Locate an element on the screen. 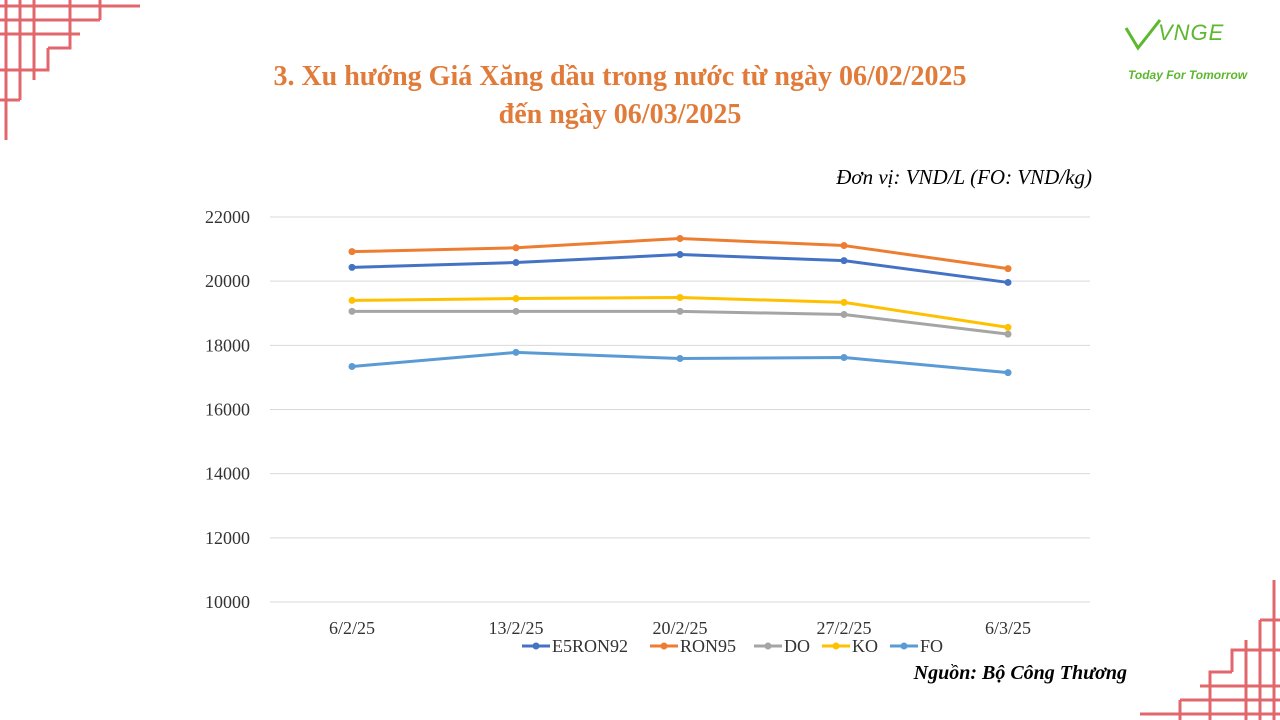 This screenshot has height=720, width=1280. chart-legend: E5RON92 RON95 DO KO FO is located at coordinates (732, 646).